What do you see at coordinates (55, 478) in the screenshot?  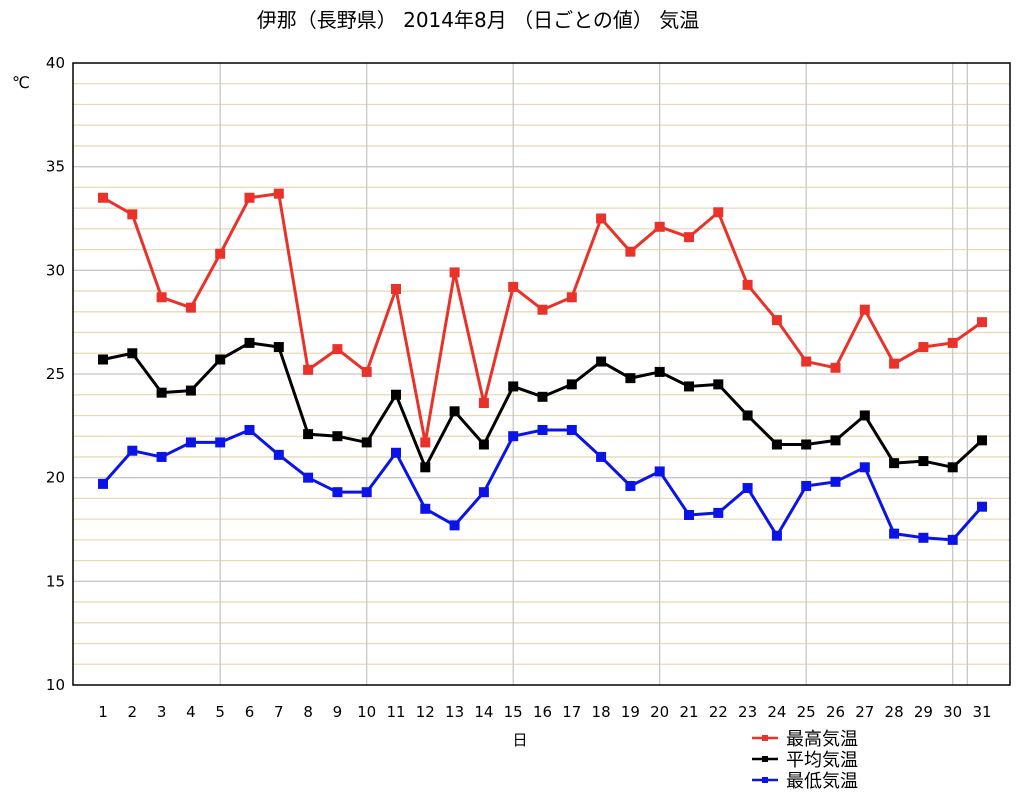 I see `y-tick-label: 20` at bounding box center [55, 478].